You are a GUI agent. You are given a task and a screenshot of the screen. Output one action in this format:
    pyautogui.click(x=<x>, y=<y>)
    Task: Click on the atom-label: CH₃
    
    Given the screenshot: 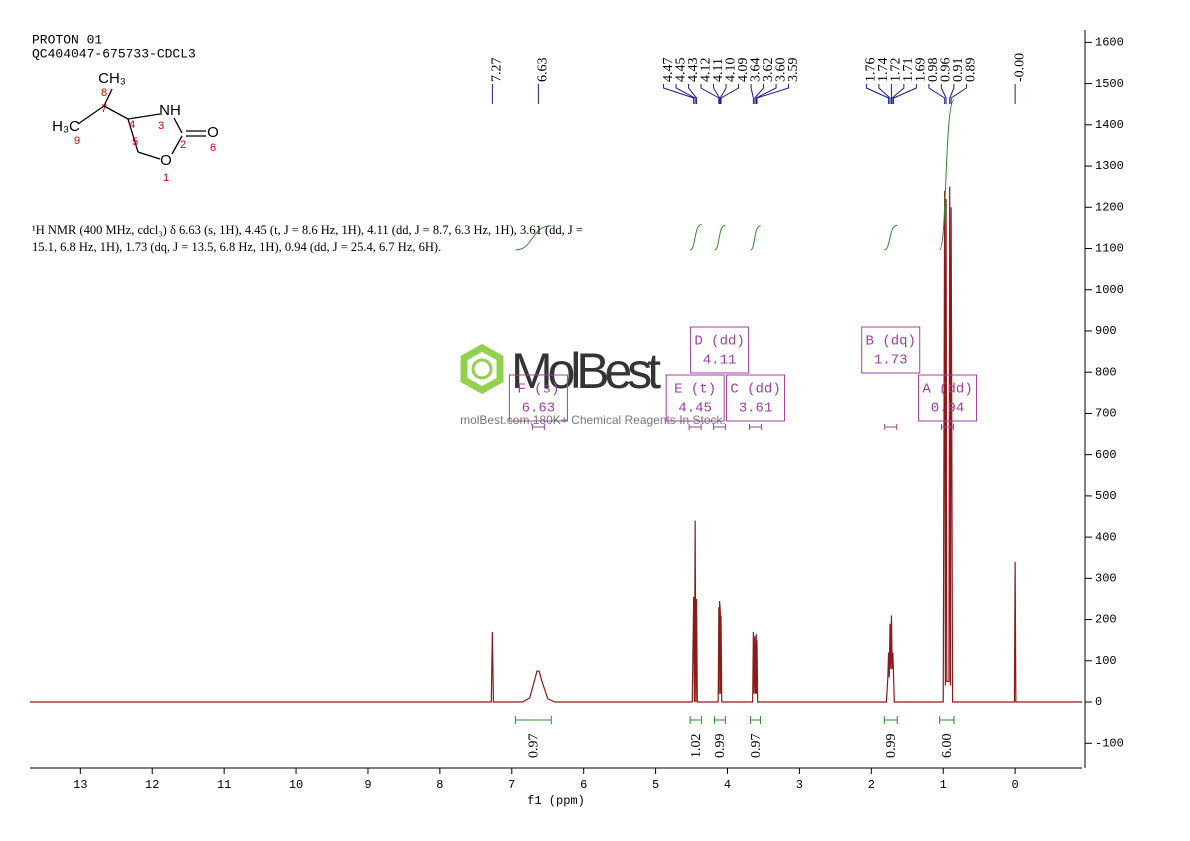 What is the action you would take?
    pyautogui.click(x=112, y=78)
    